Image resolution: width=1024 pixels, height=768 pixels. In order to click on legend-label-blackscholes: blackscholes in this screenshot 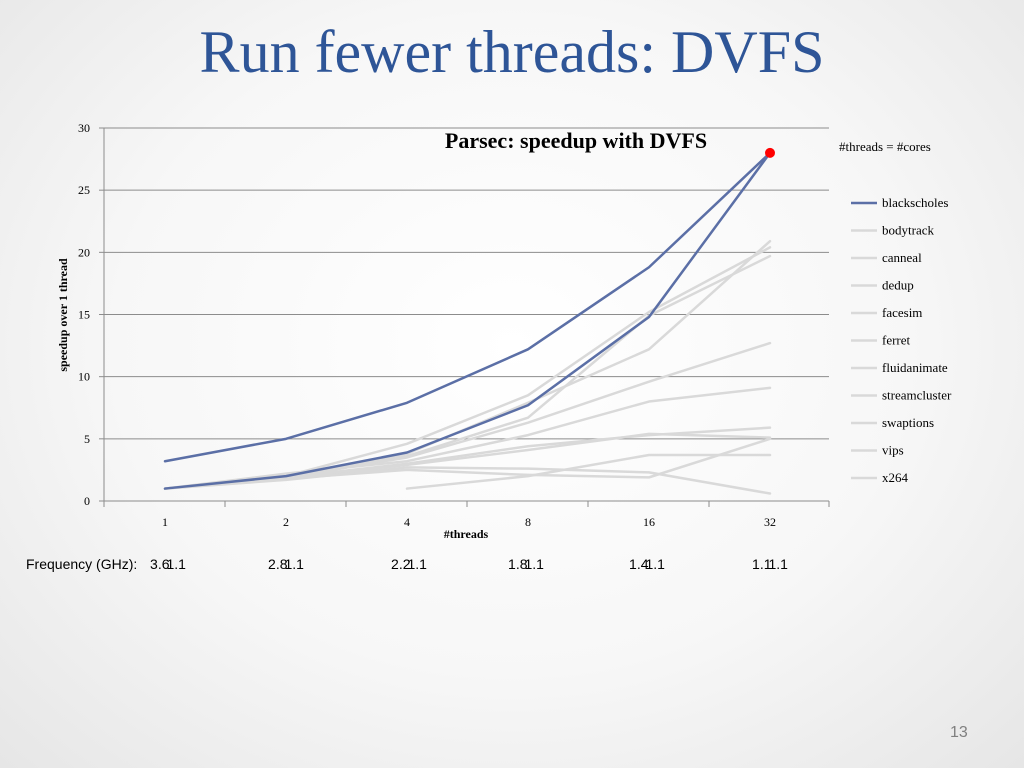, I will do `click(915, 202)`.